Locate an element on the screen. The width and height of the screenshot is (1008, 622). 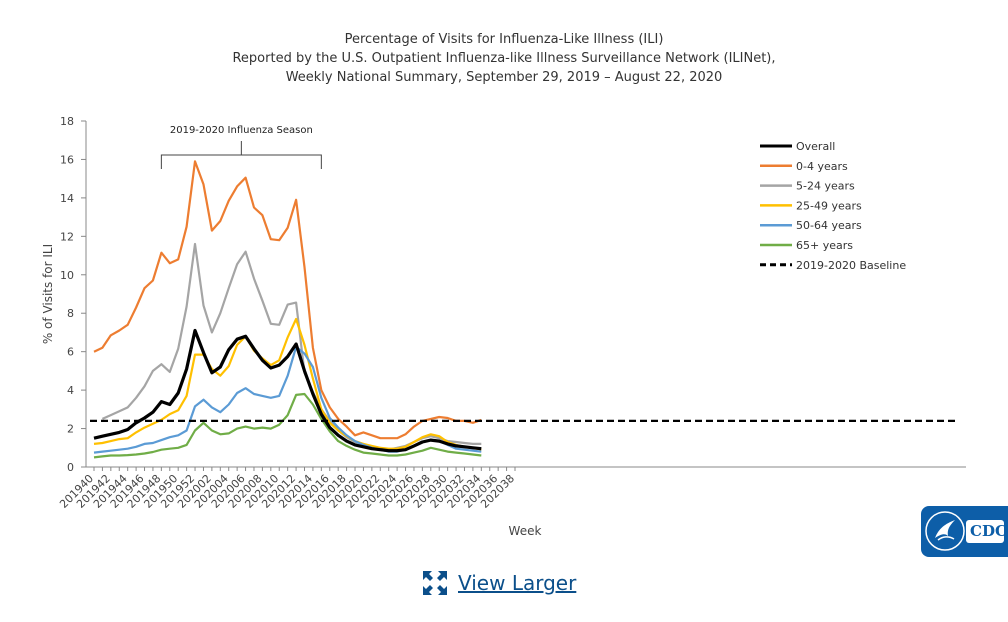
y-tick-label: 0 is located at coordinates (70, 467).